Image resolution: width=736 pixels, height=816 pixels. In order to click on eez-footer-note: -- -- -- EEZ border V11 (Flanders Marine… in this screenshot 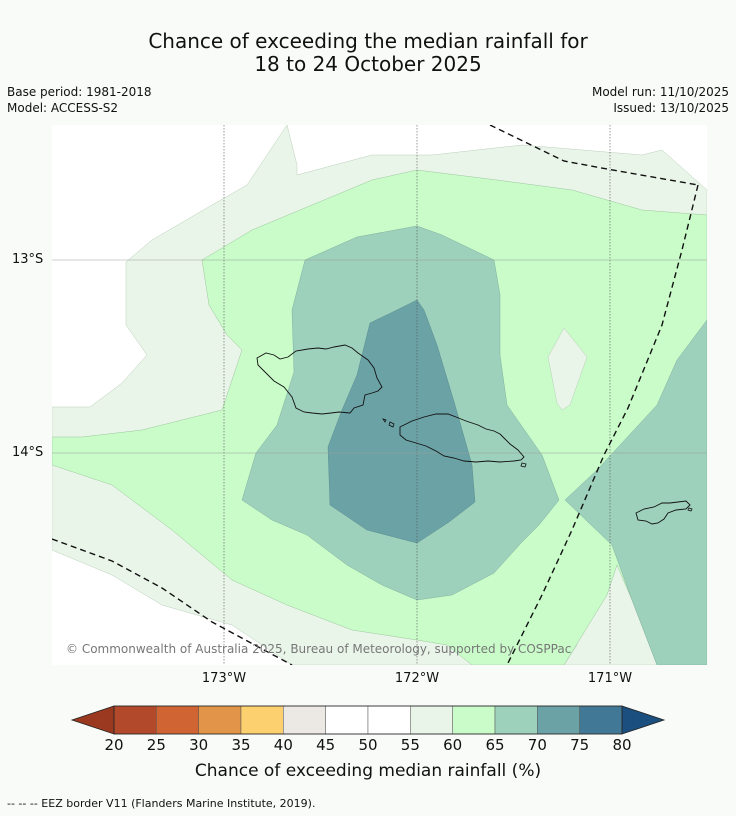, I will do `click(161, 803)`.